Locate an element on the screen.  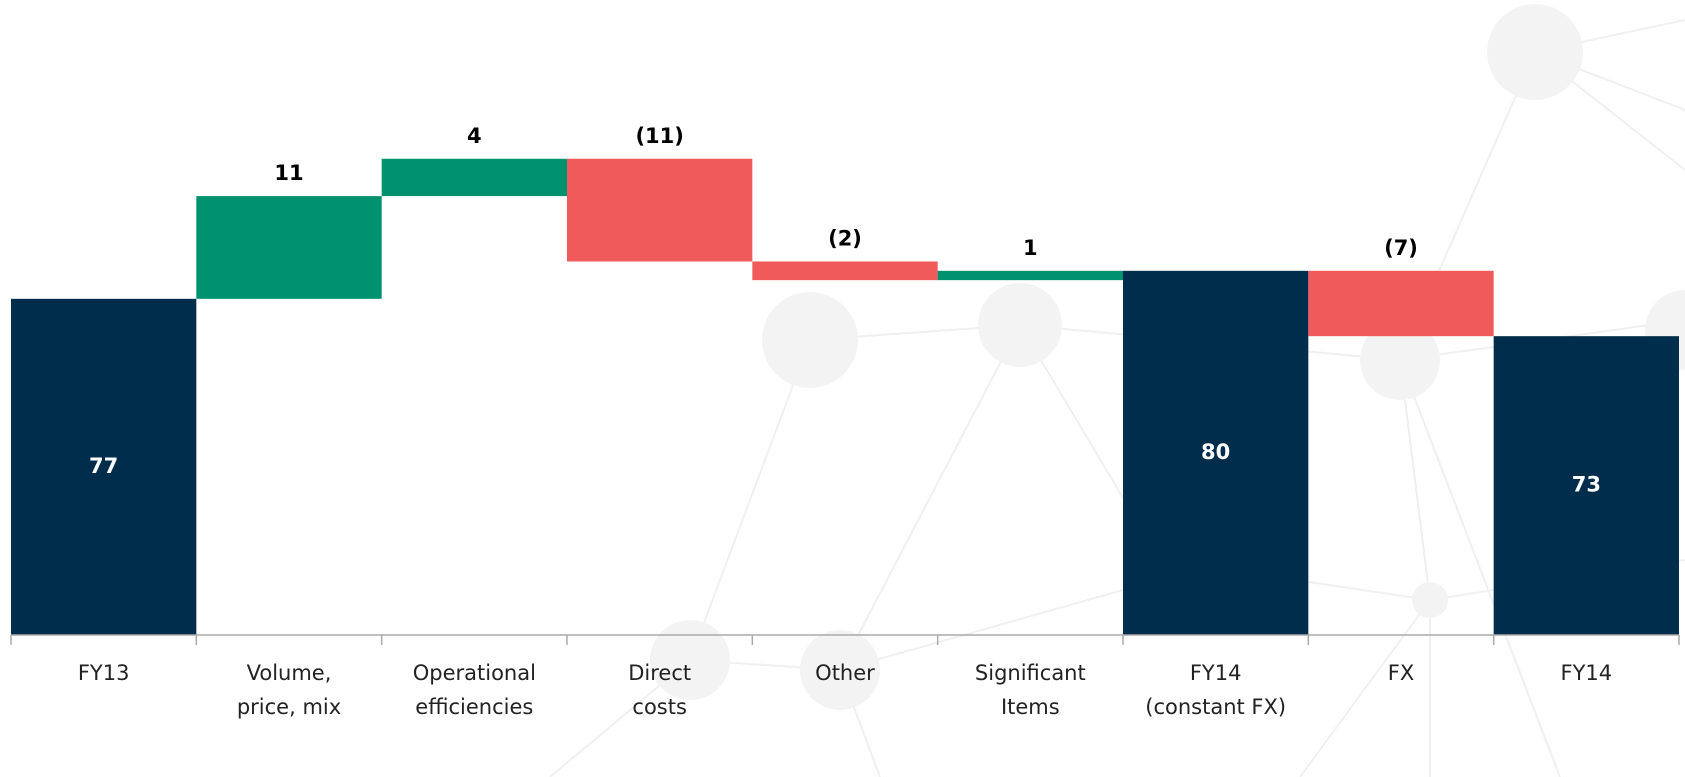
x-tick-label: efficiencies is located at coordinates (474, 707).